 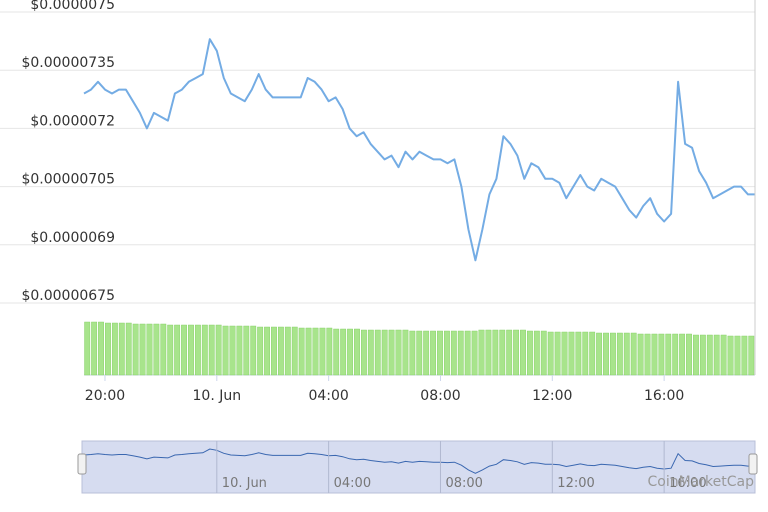 I want to click on navigator-label: 12:00, so click(x=575, y=483).